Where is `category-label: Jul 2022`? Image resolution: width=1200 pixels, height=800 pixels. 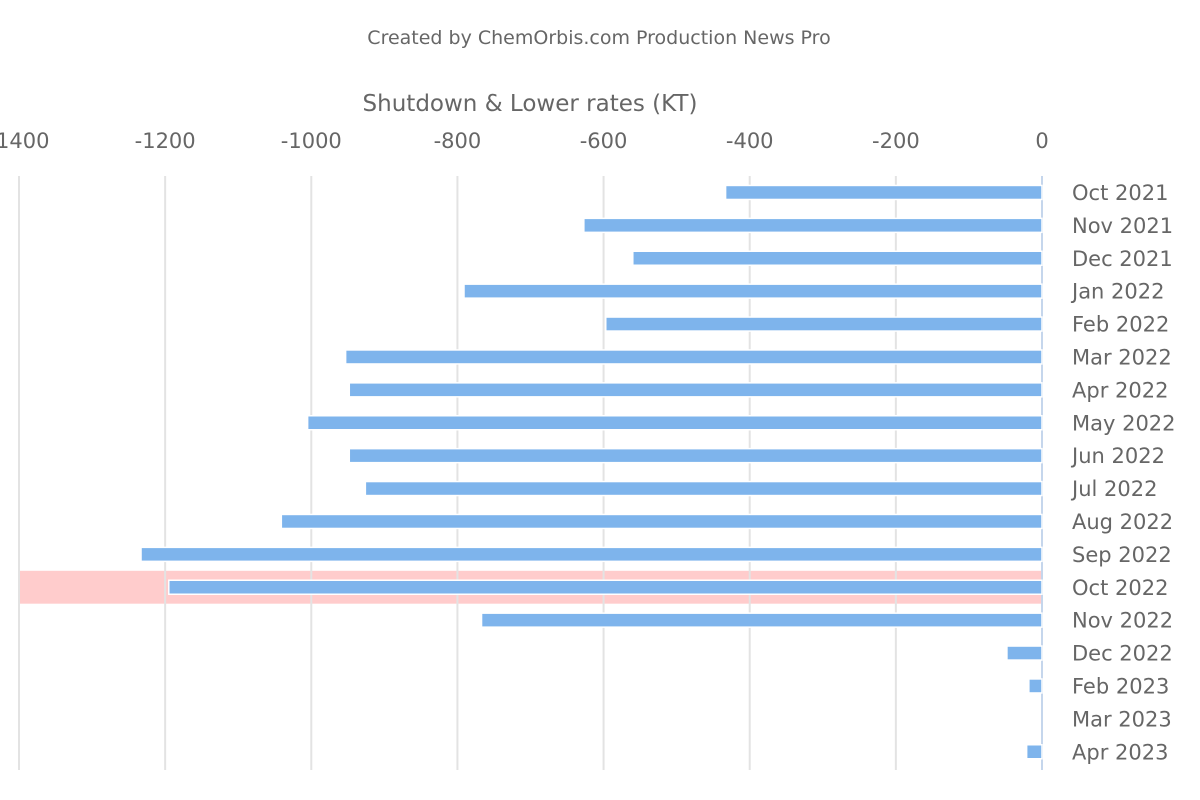 category-label: Jul 2022 is located at coordinates (1113, 489).